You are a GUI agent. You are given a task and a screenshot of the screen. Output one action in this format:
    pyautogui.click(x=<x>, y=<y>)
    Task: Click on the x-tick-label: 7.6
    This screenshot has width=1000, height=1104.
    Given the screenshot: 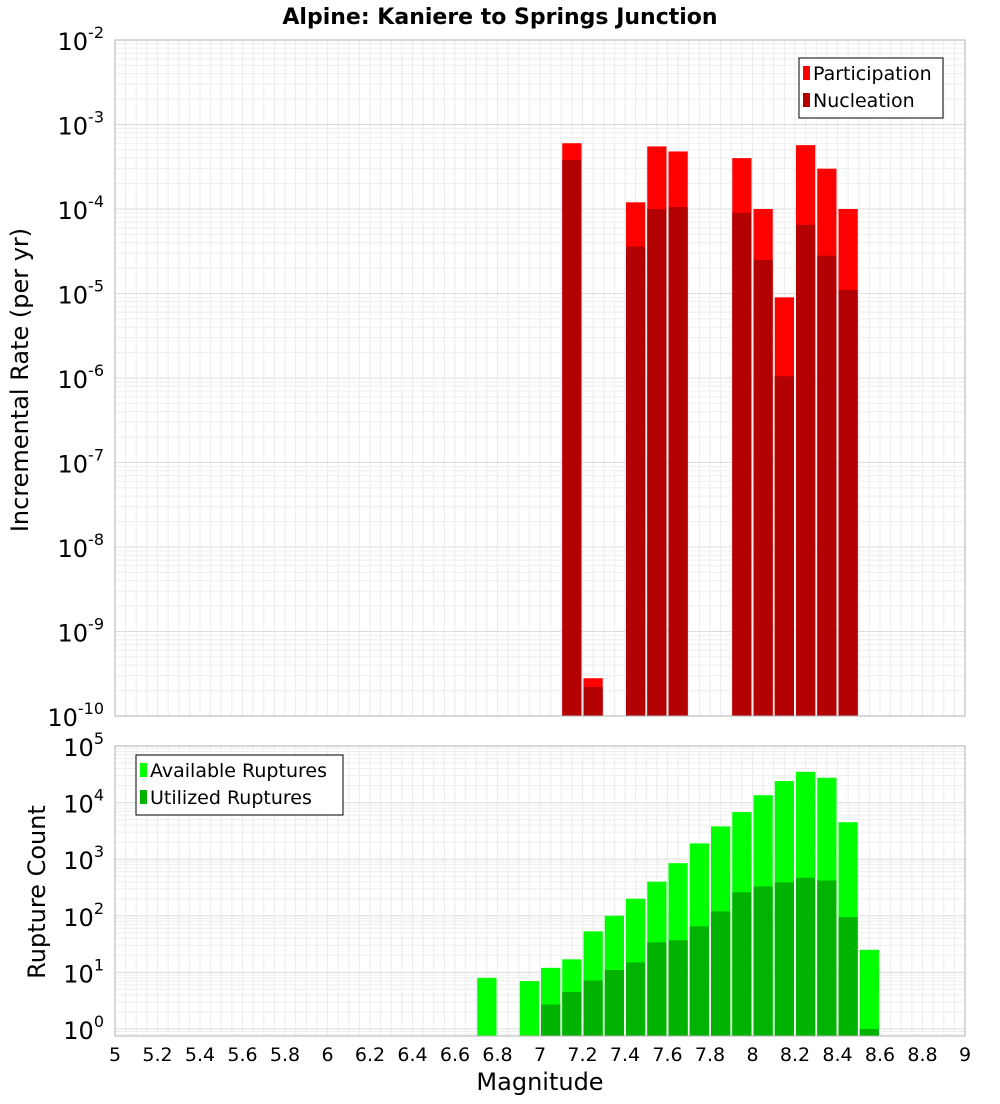 What is the action you would take?
    pyautogui.click(x=667, y=1055)
    